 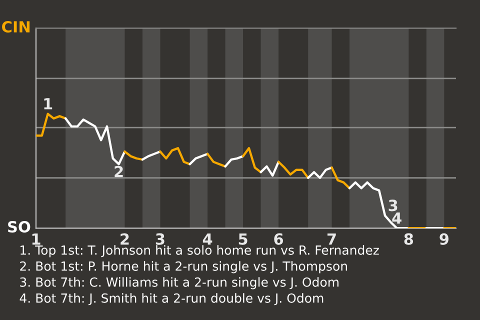 What do you see at coordinates (207, 239) in the screenshot?
I see `x-tick-label: 4` at bounding box center [207, 239].